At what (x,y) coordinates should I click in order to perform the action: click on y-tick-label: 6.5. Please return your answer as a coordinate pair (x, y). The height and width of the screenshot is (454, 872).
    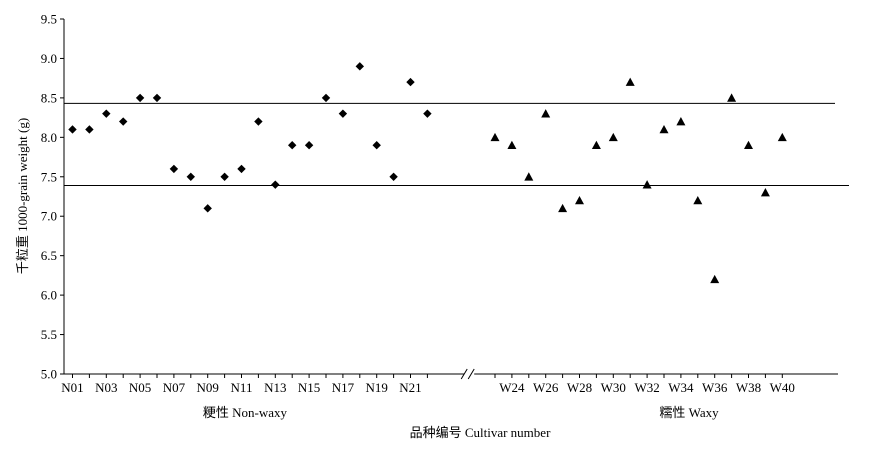
    Looking at the image, I should click on (49, 255).